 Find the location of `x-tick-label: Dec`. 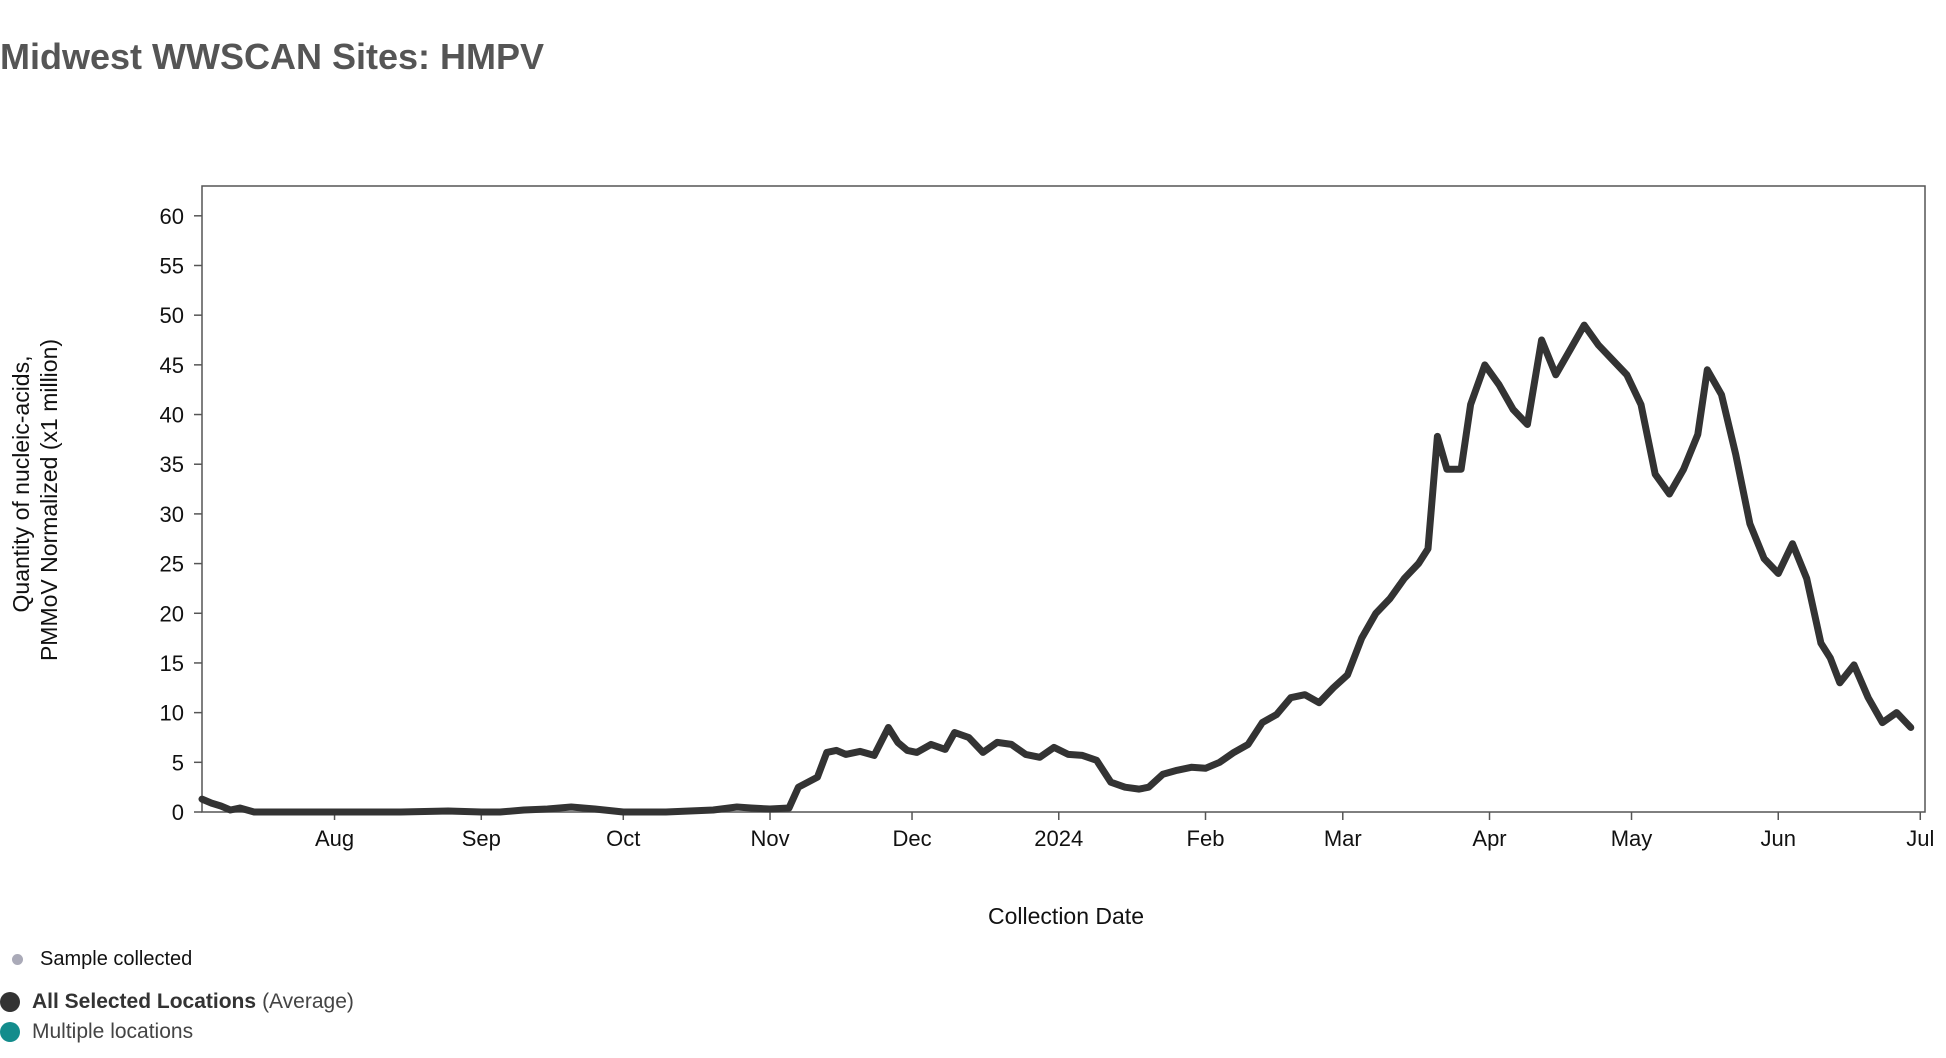

x-tick-label: Dec is located at coordinates (911, 838).